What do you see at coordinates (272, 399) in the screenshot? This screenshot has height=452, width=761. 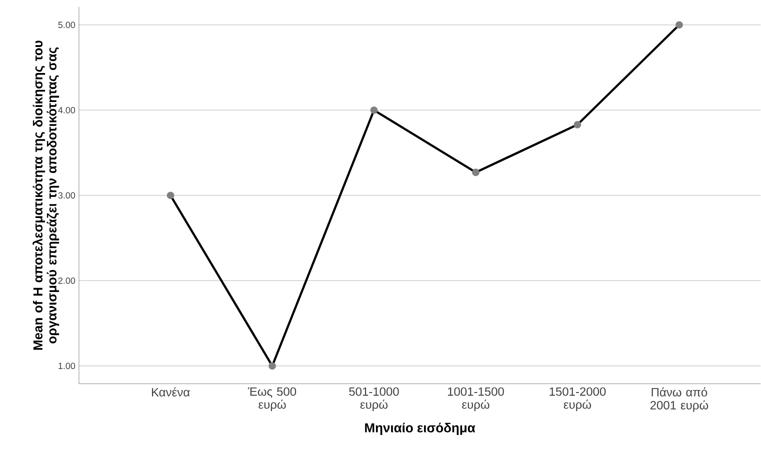 I see `x-tick-label: Έως 500 ευρώ` at bounding box center [272, 399].